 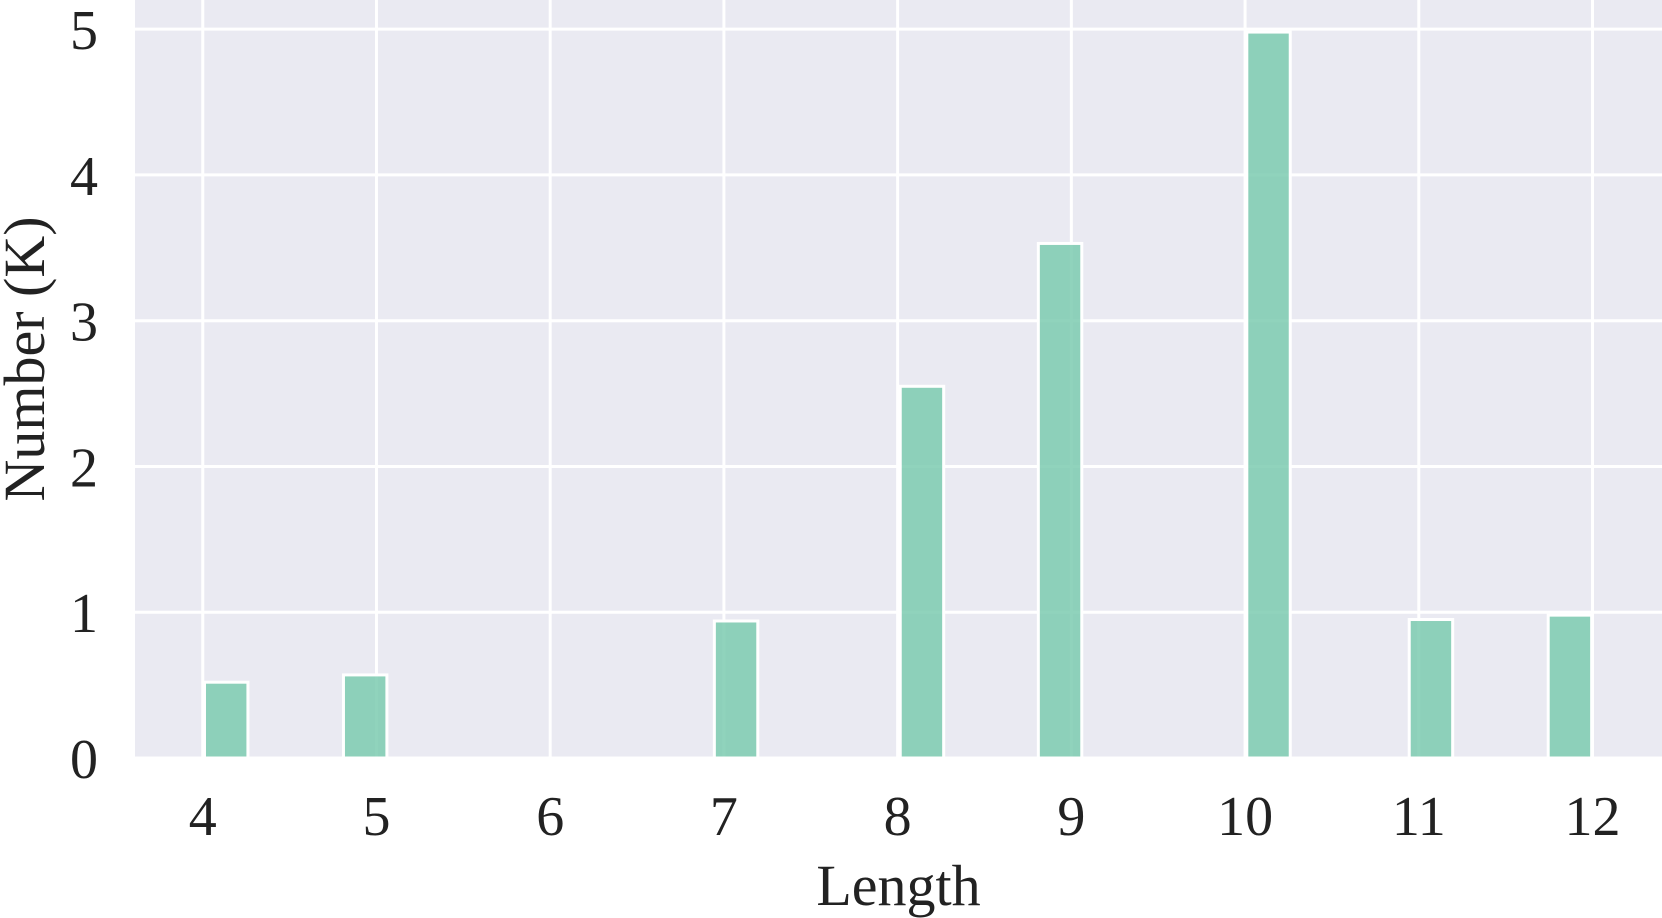 What do you see at coordinates (84, 31) in the screenshot?
I see `y-tick-label: 5` at bounding box center [84, 31].